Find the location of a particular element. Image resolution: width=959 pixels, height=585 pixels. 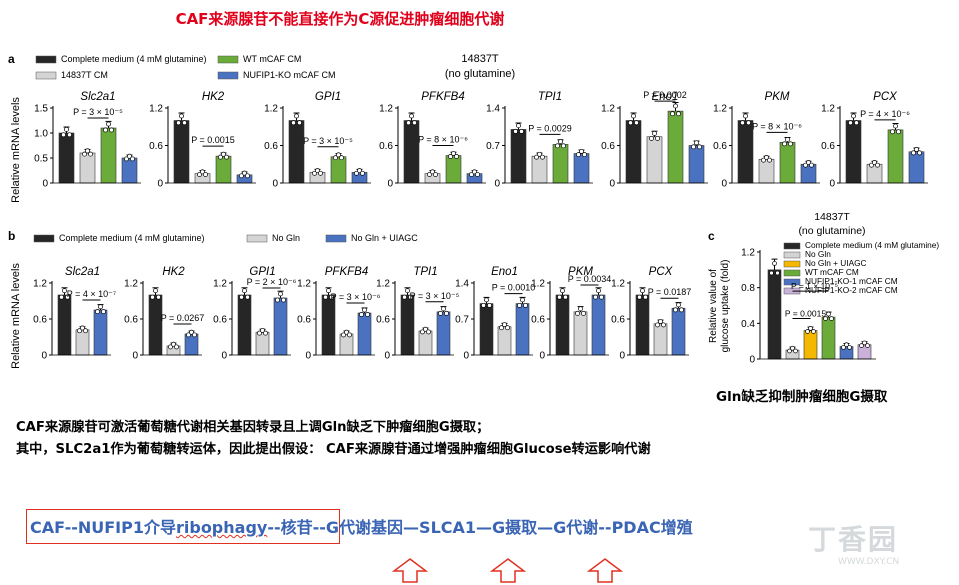

panel-a-pkm-ytick-label: 0.6 is located at coordinates (720, 146).